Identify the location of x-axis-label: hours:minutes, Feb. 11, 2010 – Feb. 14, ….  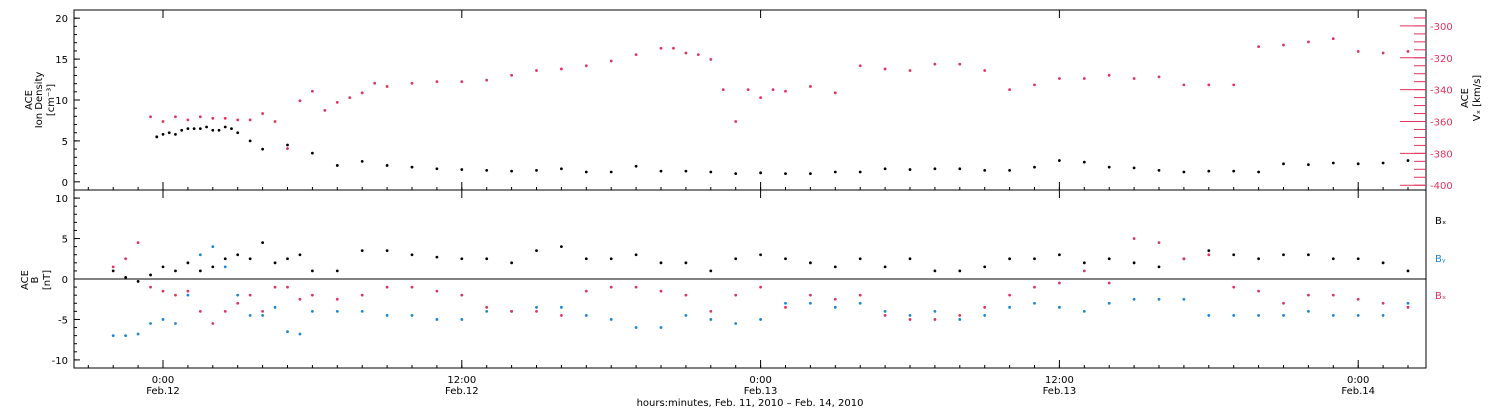
(750, 403).